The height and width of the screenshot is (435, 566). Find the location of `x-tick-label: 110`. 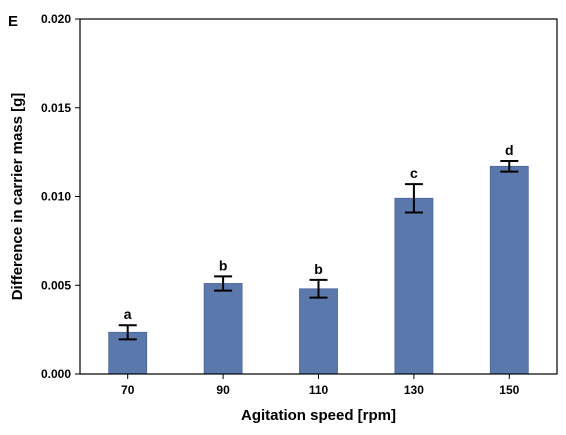

x-tick-label: 110 is located at coordinates (319, 390).